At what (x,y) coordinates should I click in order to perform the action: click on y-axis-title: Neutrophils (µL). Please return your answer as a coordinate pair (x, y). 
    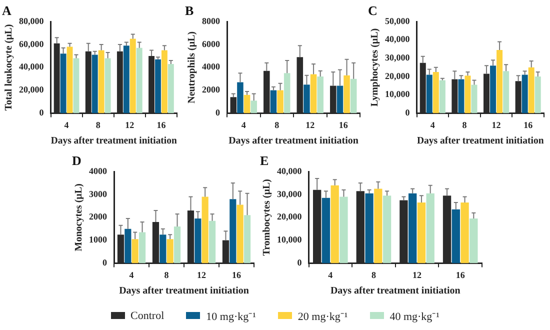
    Looking at the image, I should click on (192, 67).